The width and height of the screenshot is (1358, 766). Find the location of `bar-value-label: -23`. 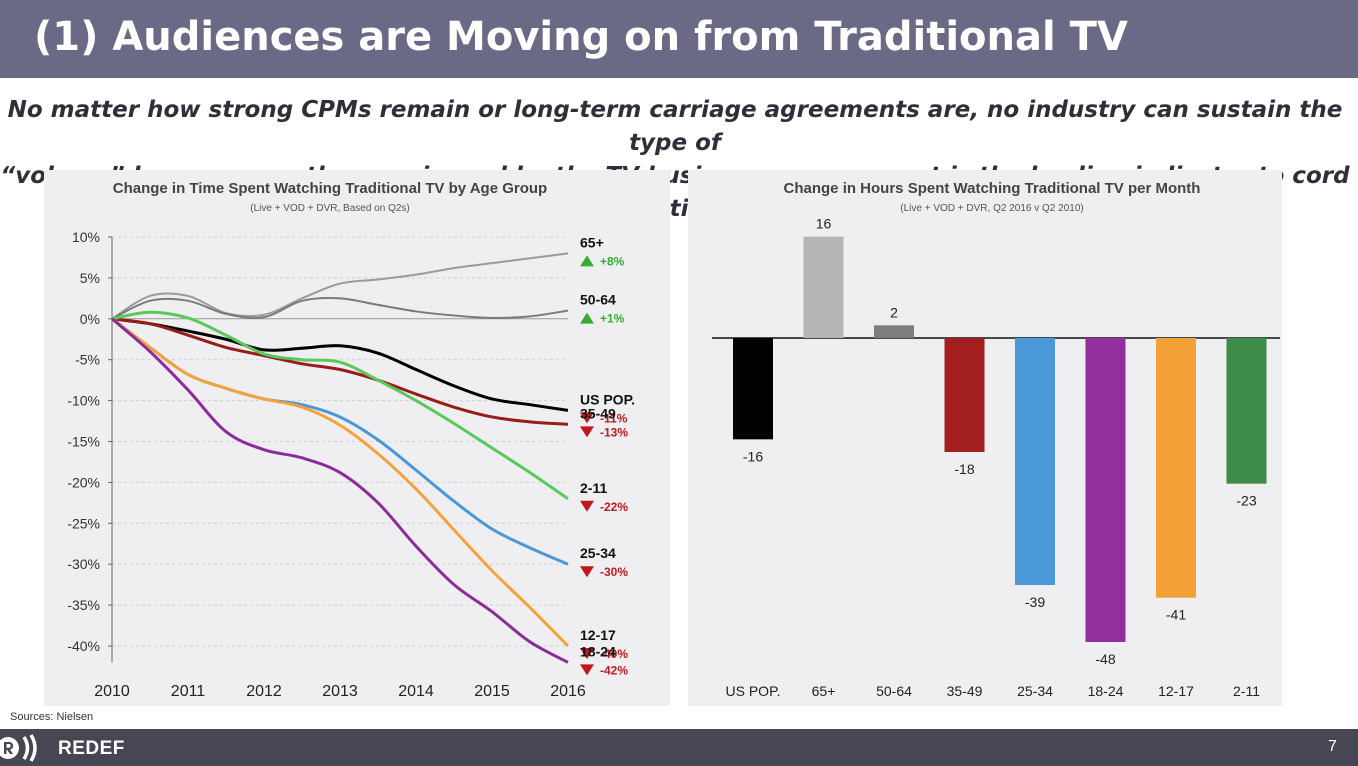

bar-value-label: -23 is located at coordinates (1246, 501).